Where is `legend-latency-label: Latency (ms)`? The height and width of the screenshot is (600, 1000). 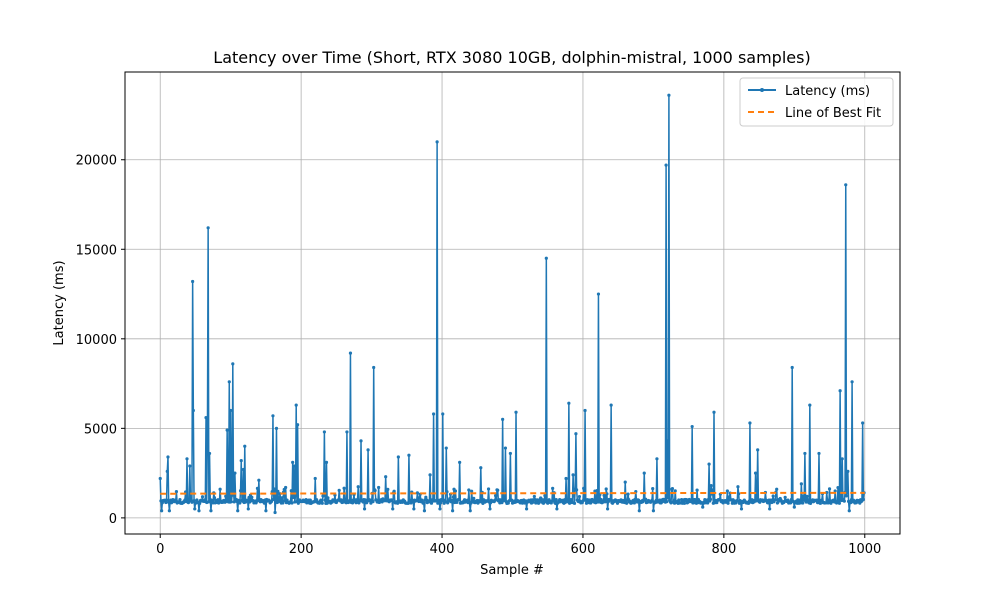 legend-latency-label: Latency (ms) is located at coordinates (827, 91).